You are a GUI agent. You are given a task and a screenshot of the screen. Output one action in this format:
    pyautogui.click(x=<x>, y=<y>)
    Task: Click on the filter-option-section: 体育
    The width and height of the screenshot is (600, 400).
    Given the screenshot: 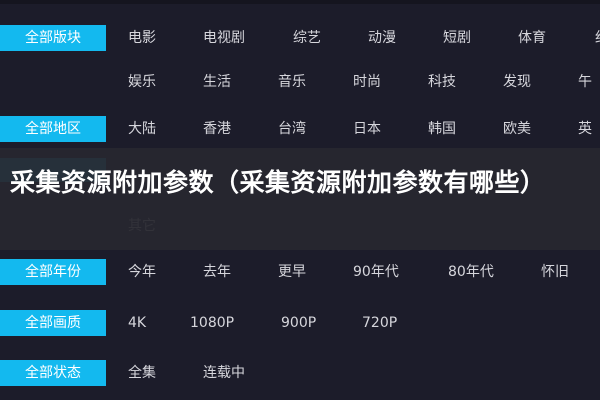 What is the action you would take?
    pyautogui.click(x=532, y=38)
    